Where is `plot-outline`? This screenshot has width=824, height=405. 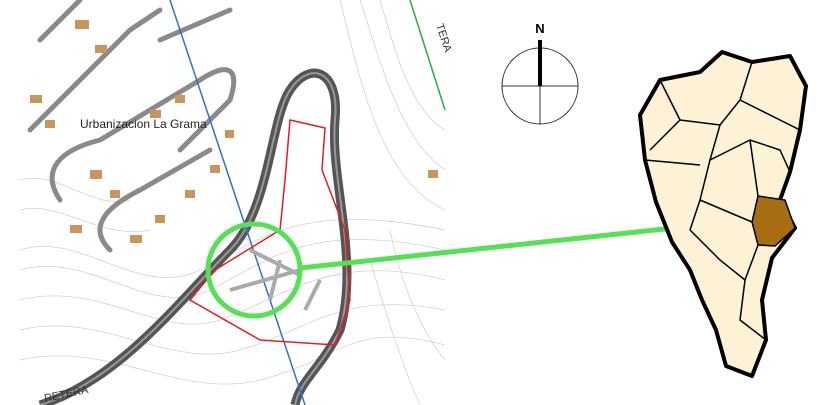 plot-outline is located at coordinates (269, 232).